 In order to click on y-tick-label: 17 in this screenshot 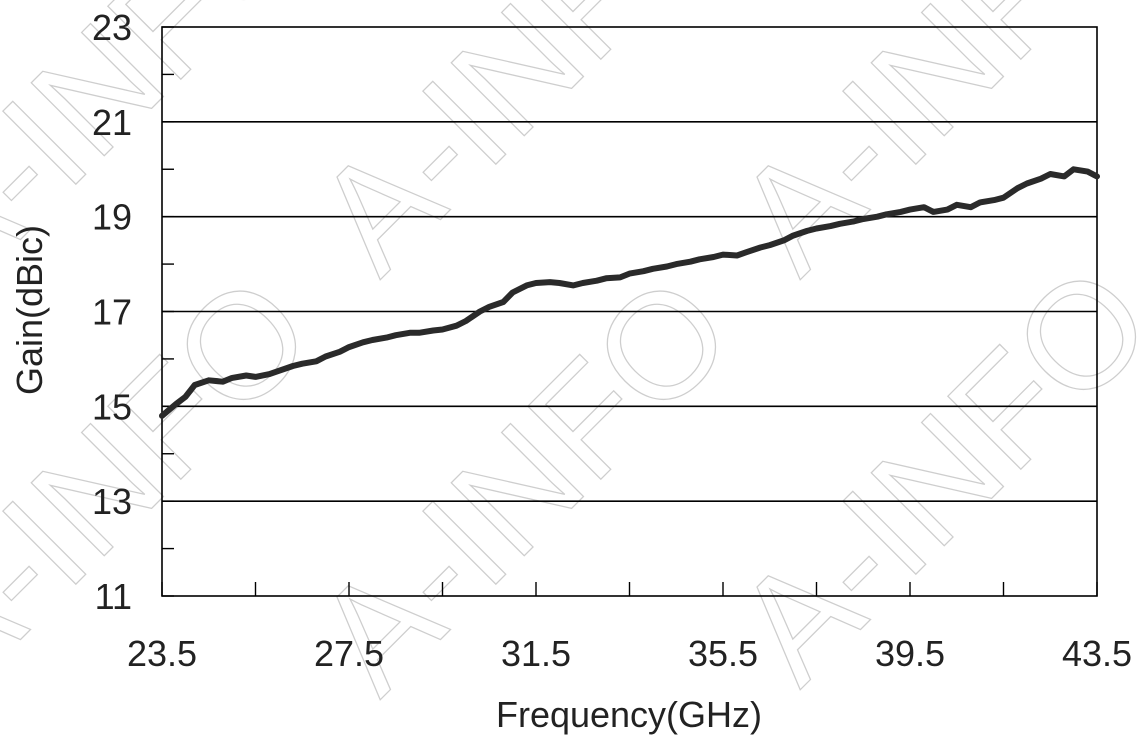, I will do `click(112, 312)`.